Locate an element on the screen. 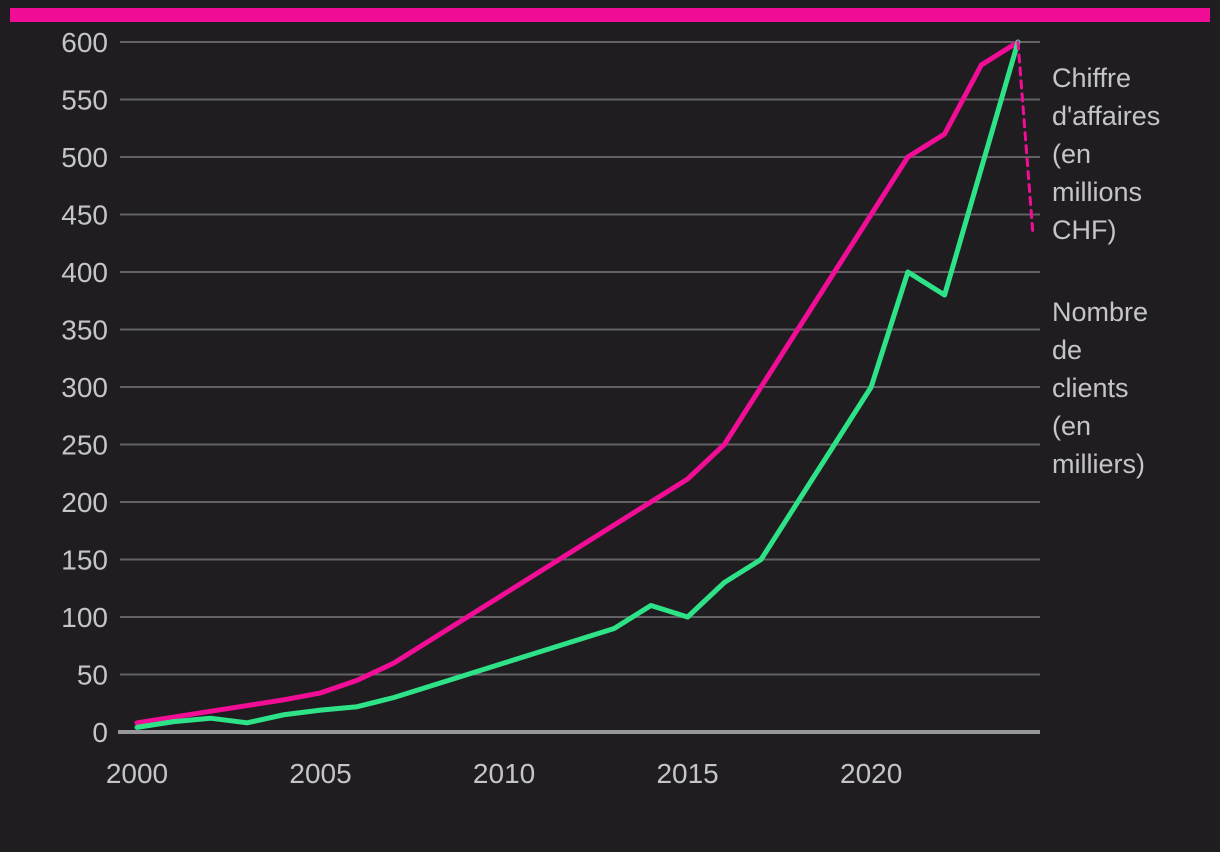 This screenshot has width=1220, height=852. y-tick-label: 150 is located at coordinates (84, 560).